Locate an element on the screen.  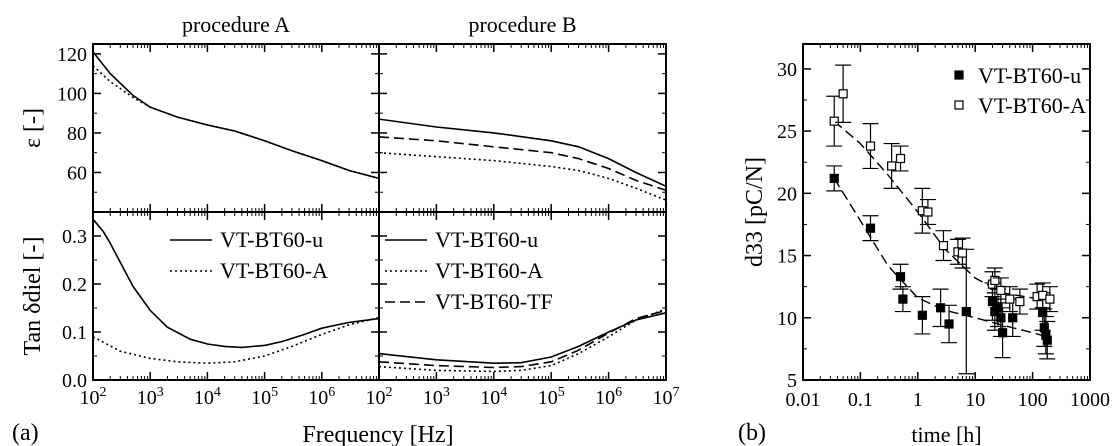
x-tick-label-b: 10² is located at coordinates (379, 397).